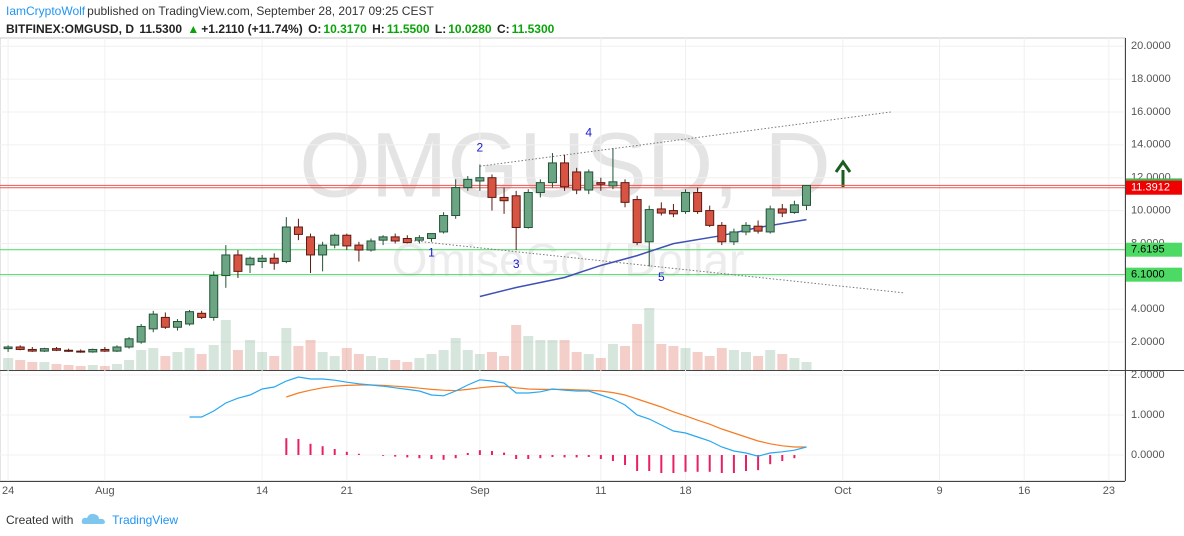 The image size is (1184, 536). What do you see at coordinates (533, 29) in the screenshot?
I see `close: 11.5300` at bounding box center [533, 29].